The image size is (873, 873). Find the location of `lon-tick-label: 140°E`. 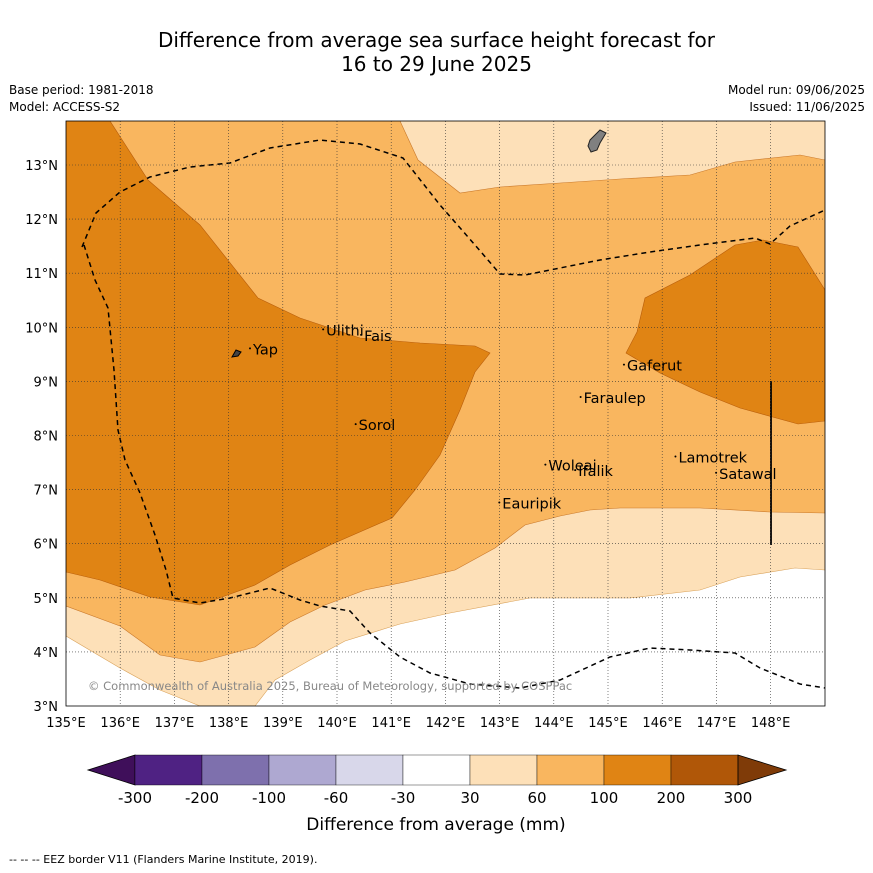

lon-tick-label: 140°E is located at coordinates (337, 723).